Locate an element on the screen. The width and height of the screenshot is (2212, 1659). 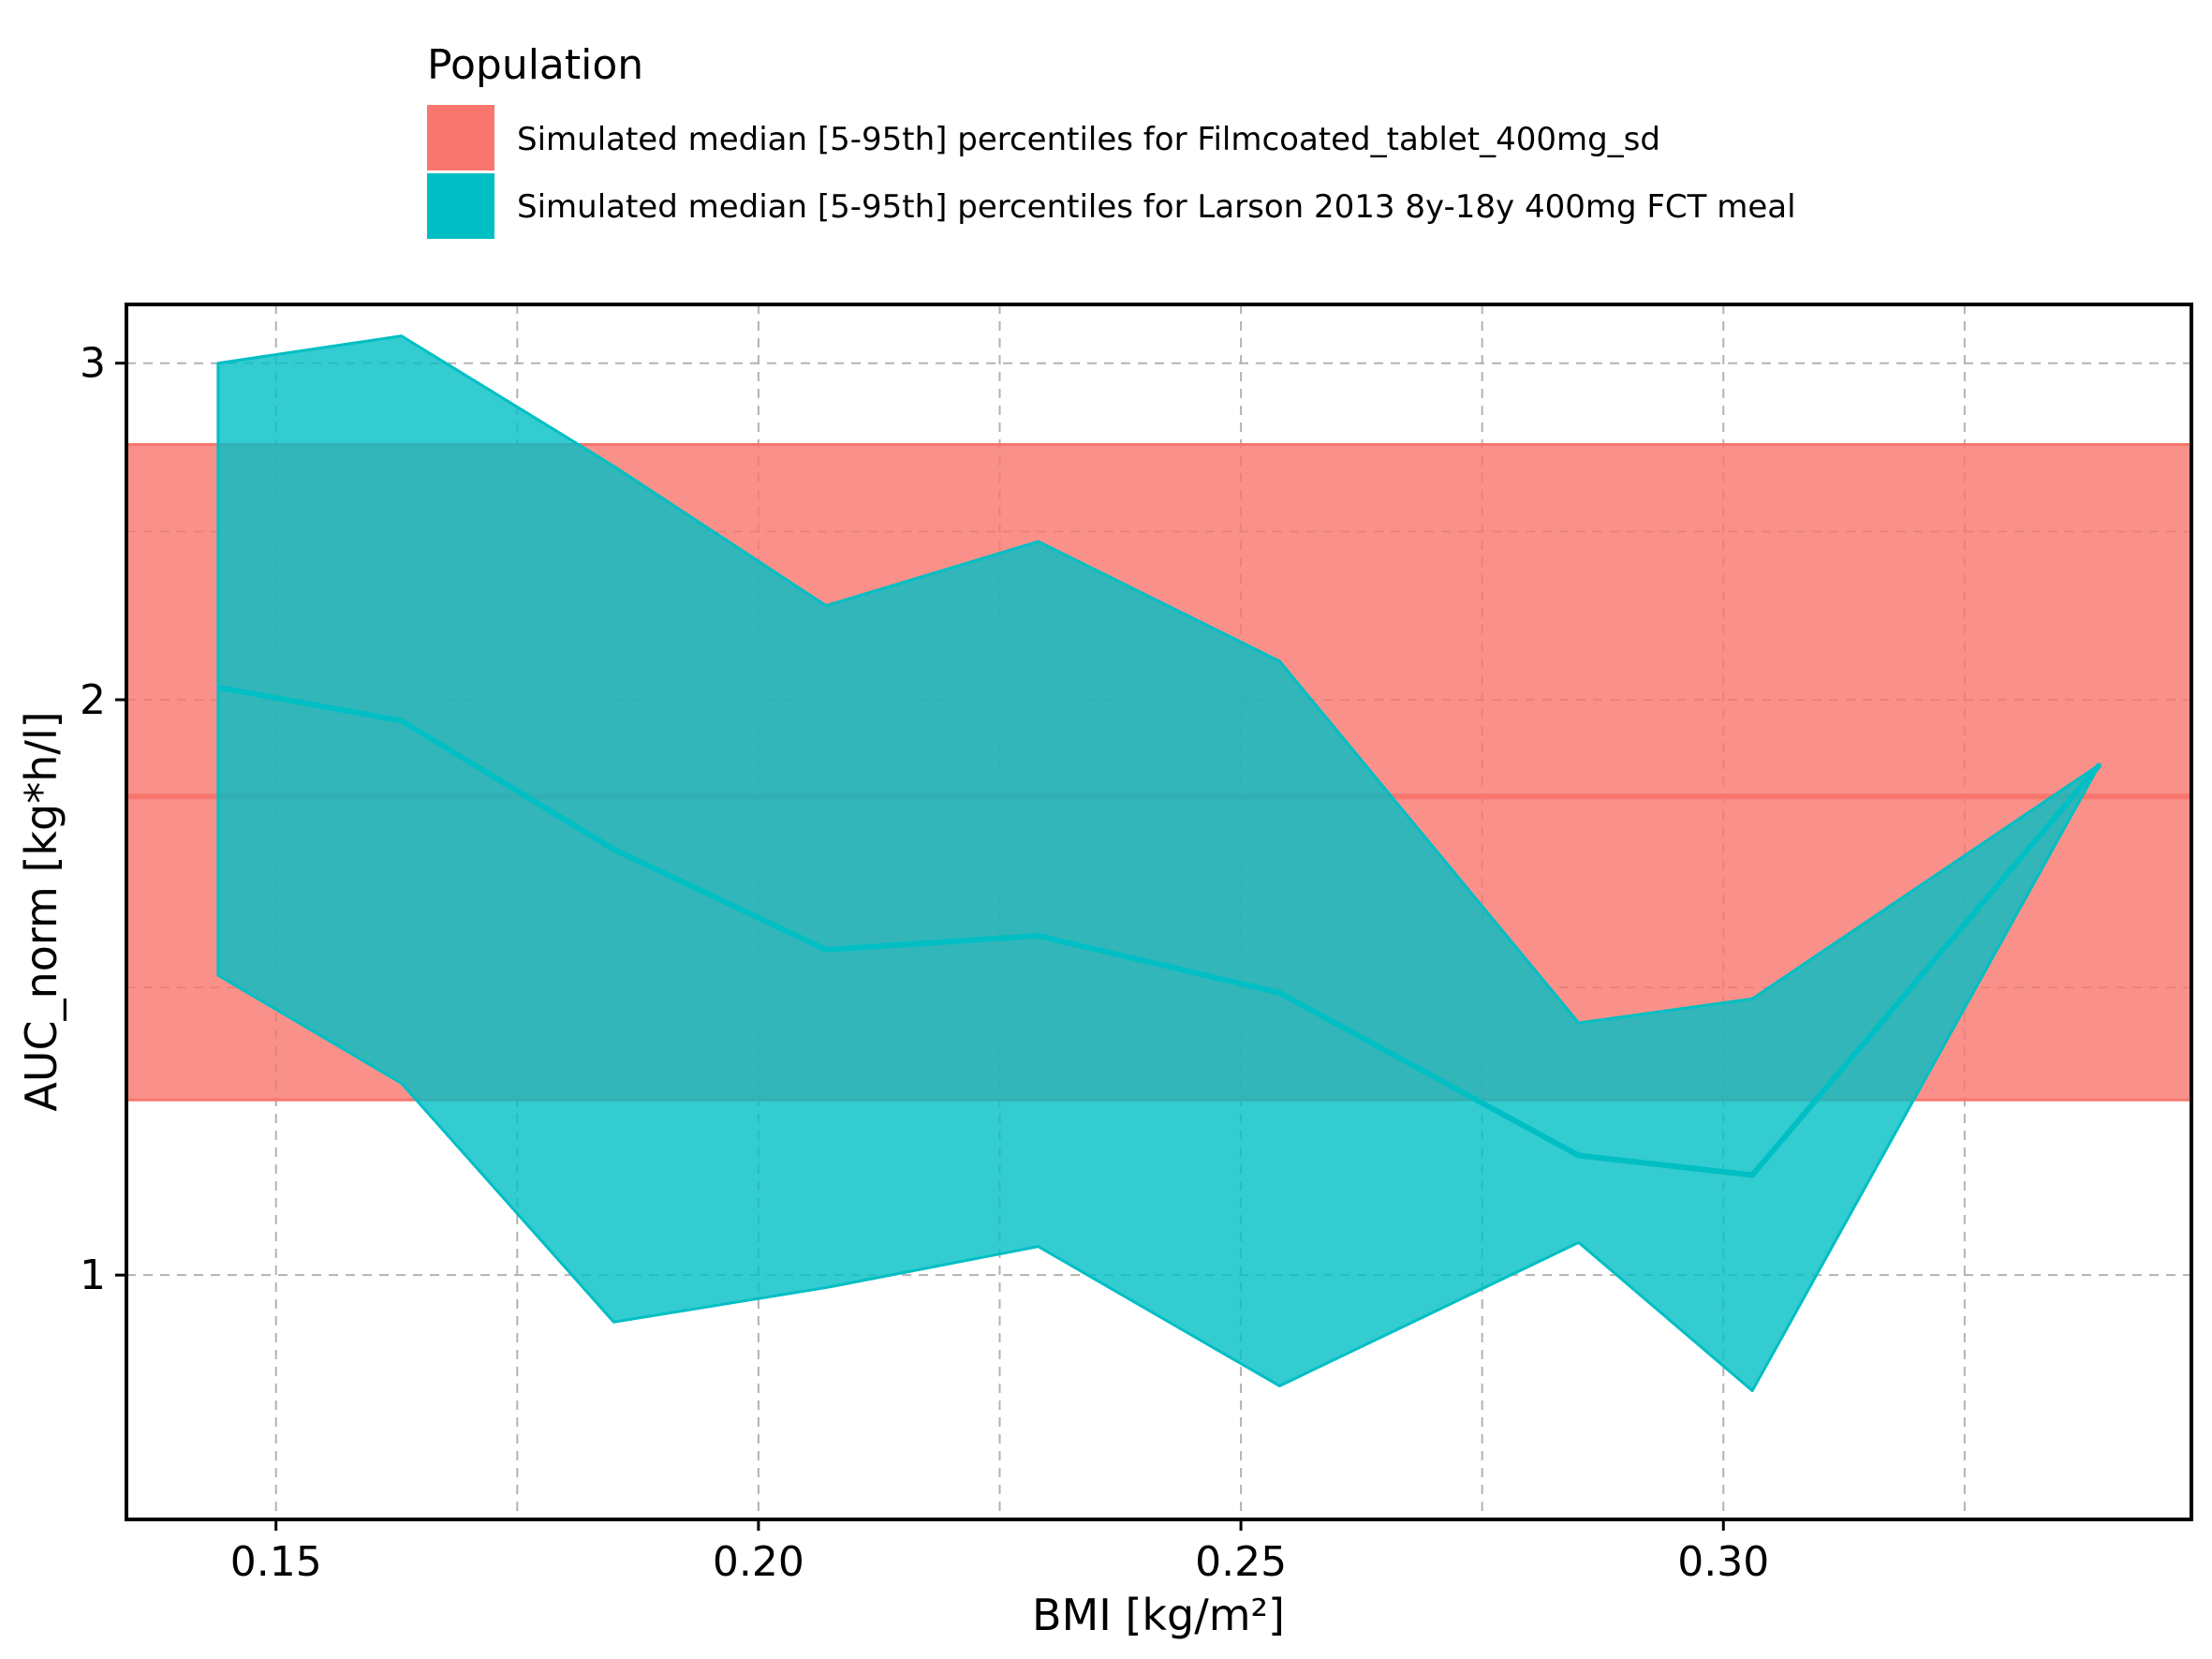
y-tick-label: 2 is located at coordinates (93, 700).